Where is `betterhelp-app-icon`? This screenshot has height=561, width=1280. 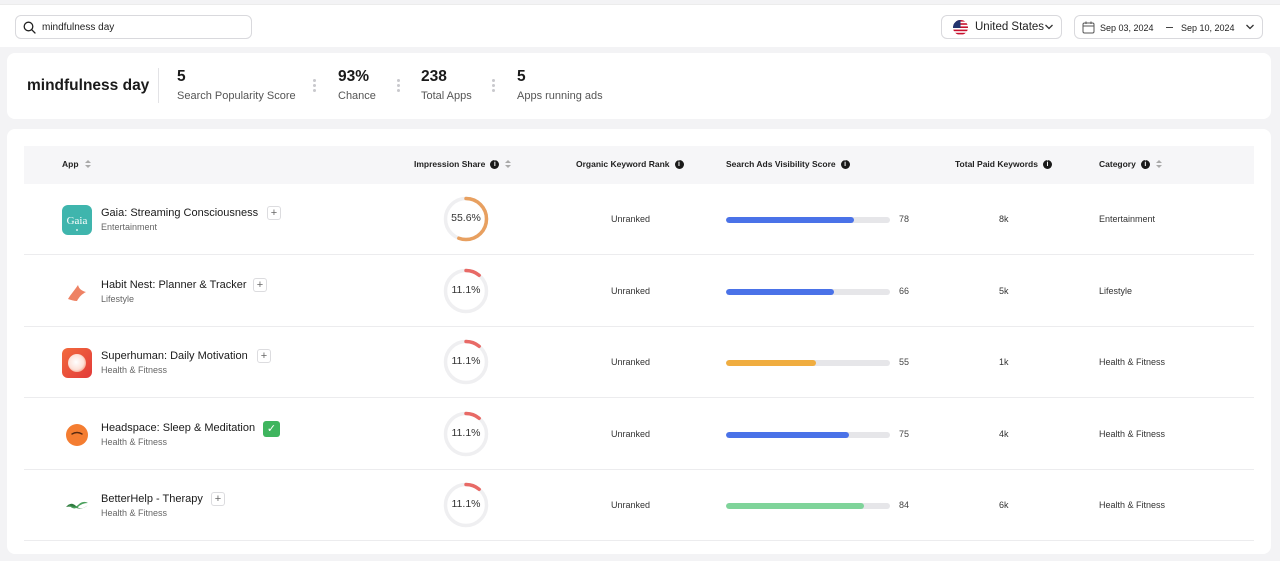
betterhelp-app-icon is located at coordinates (77, 506).